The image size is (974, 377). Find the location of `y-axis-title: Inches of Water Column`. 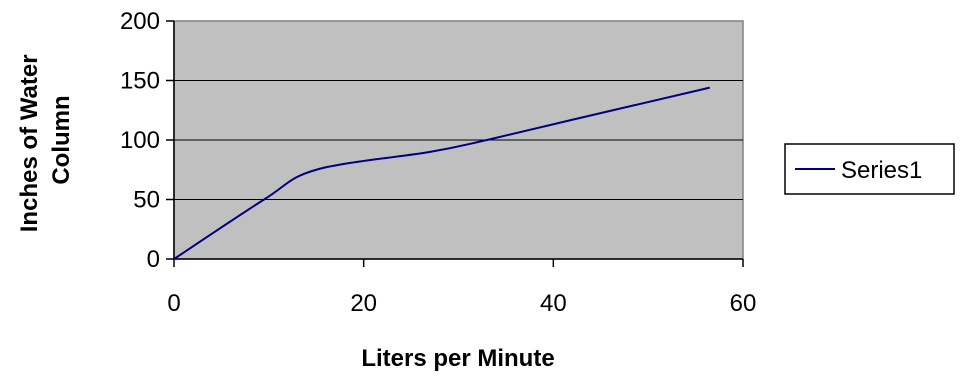

y-axis-title: Inches of Water Column is located at coordinates (45, 140).